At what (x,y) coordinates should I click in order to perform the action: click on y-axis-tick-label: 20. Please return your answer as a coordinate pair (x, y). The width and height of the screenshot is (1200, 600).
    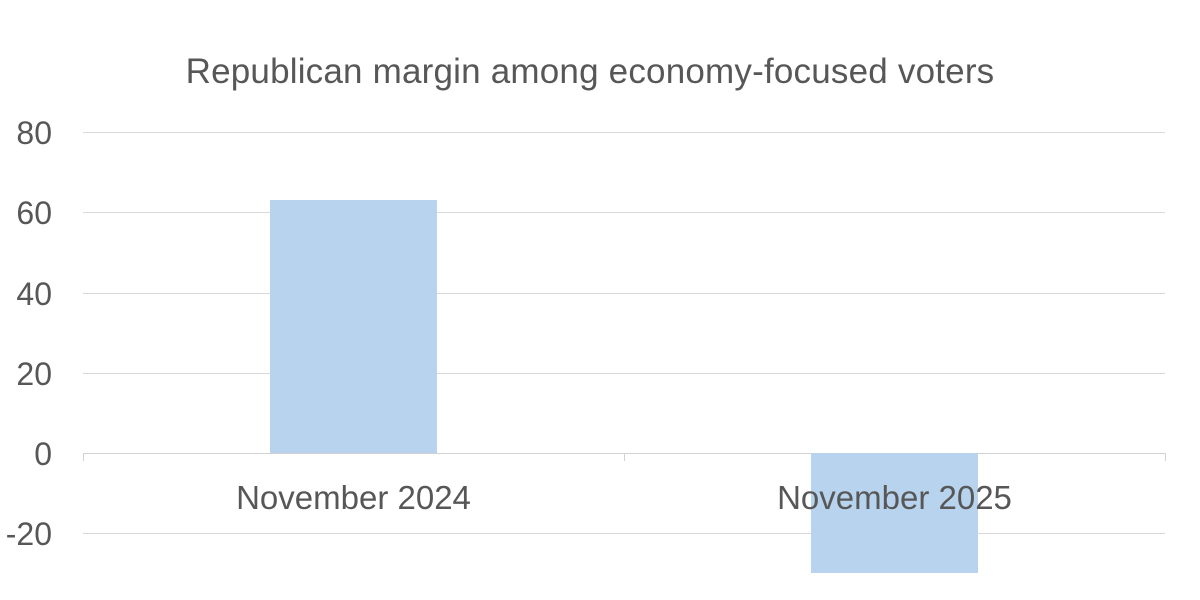
    Looking at the image, I should click on (34, 374).